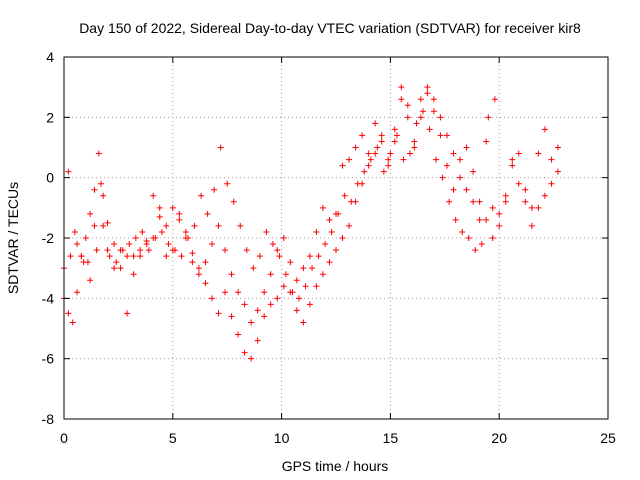  I want to click on y-axis-label: SDTVAR / TECUs, so click(13, 238).